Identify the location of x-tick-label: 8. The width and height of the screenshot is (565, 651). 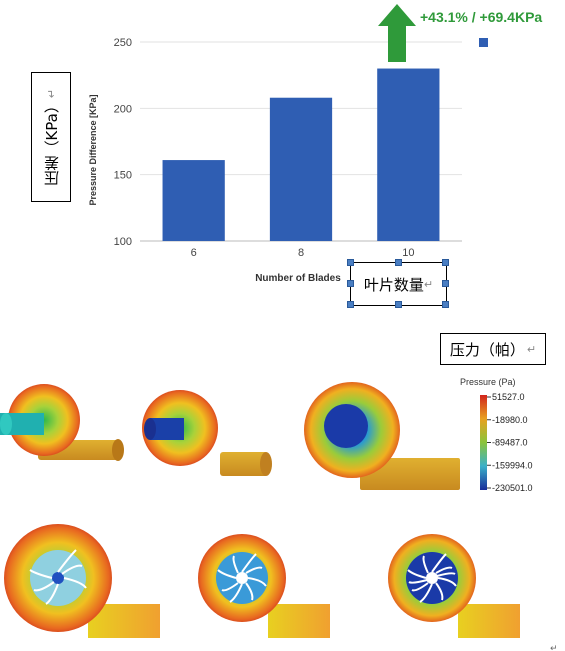
(301, 253).